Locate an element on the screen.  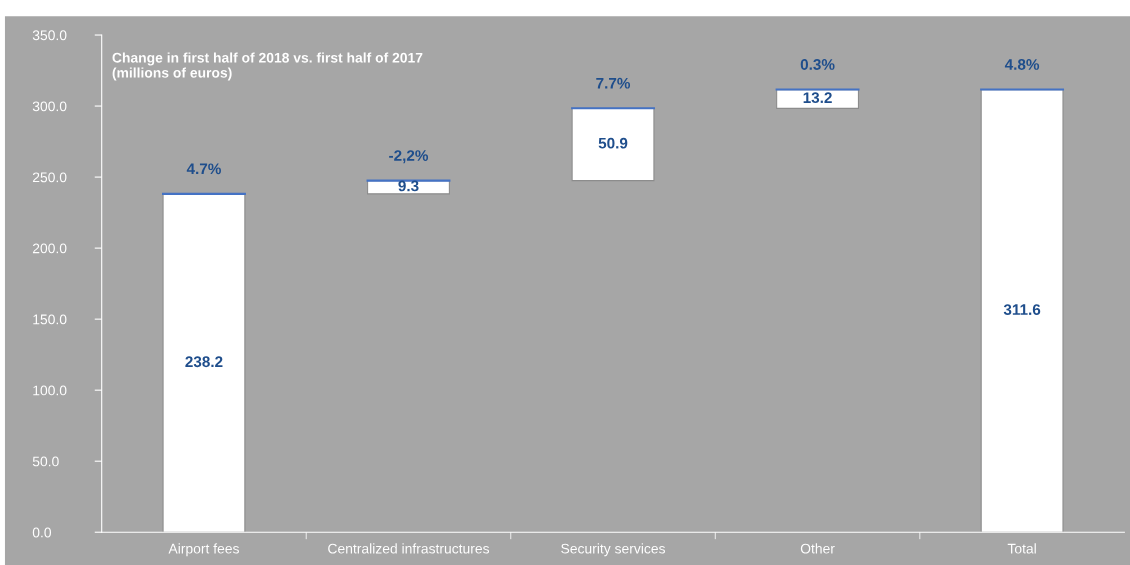
text: Change in first half of 2018 vs. first half of 2017 (millions of euros) is located at coordinates (267, 66).